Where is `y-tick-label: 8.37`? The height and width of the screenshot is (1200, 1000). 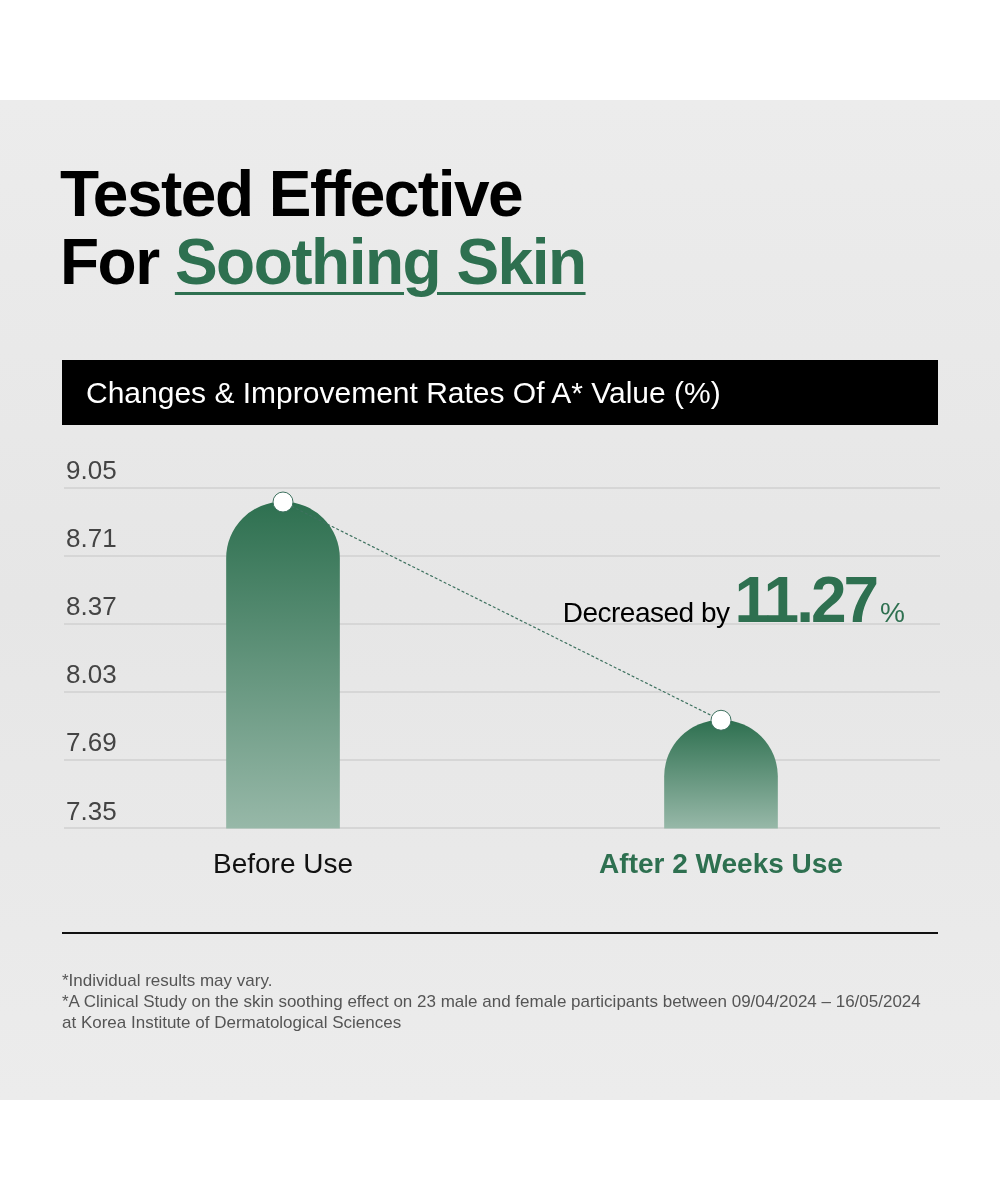 y-tick-label: 8.37 is located at coordinates (91, 606).